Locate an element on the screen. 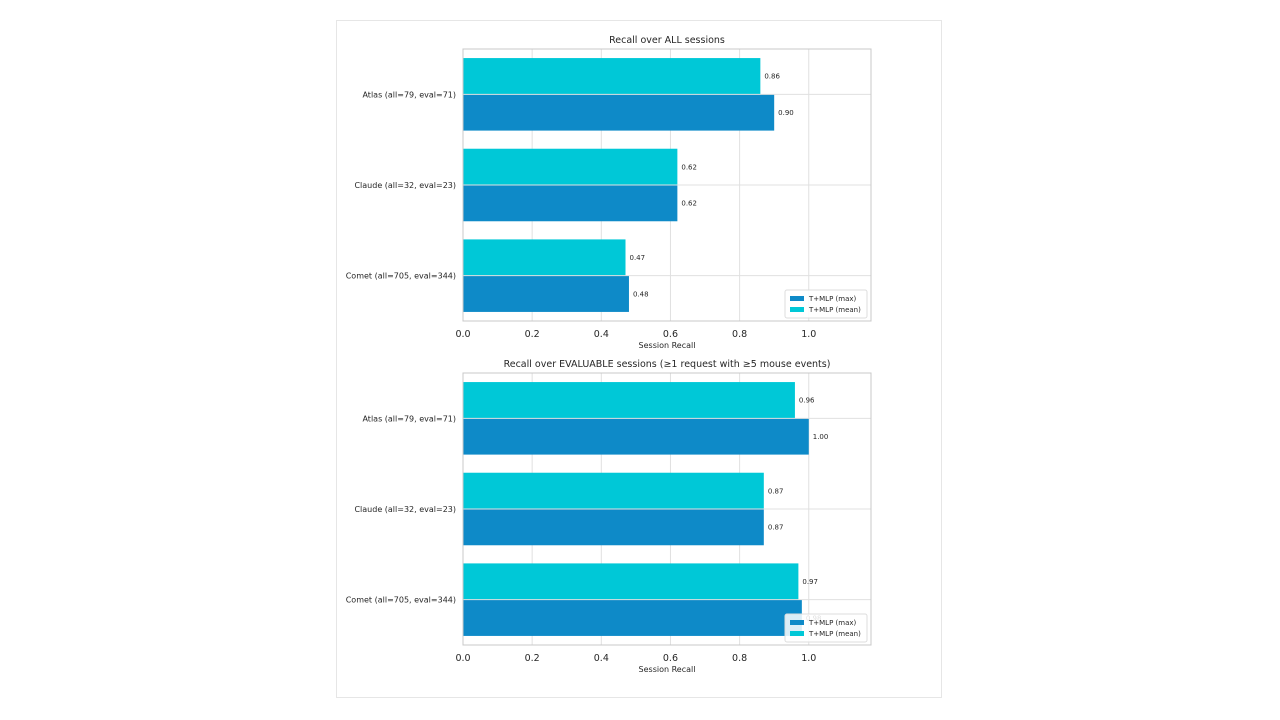 This screenshot has height=720, width=1280. data-label: 0.48 is located at coordinates (641, 294).